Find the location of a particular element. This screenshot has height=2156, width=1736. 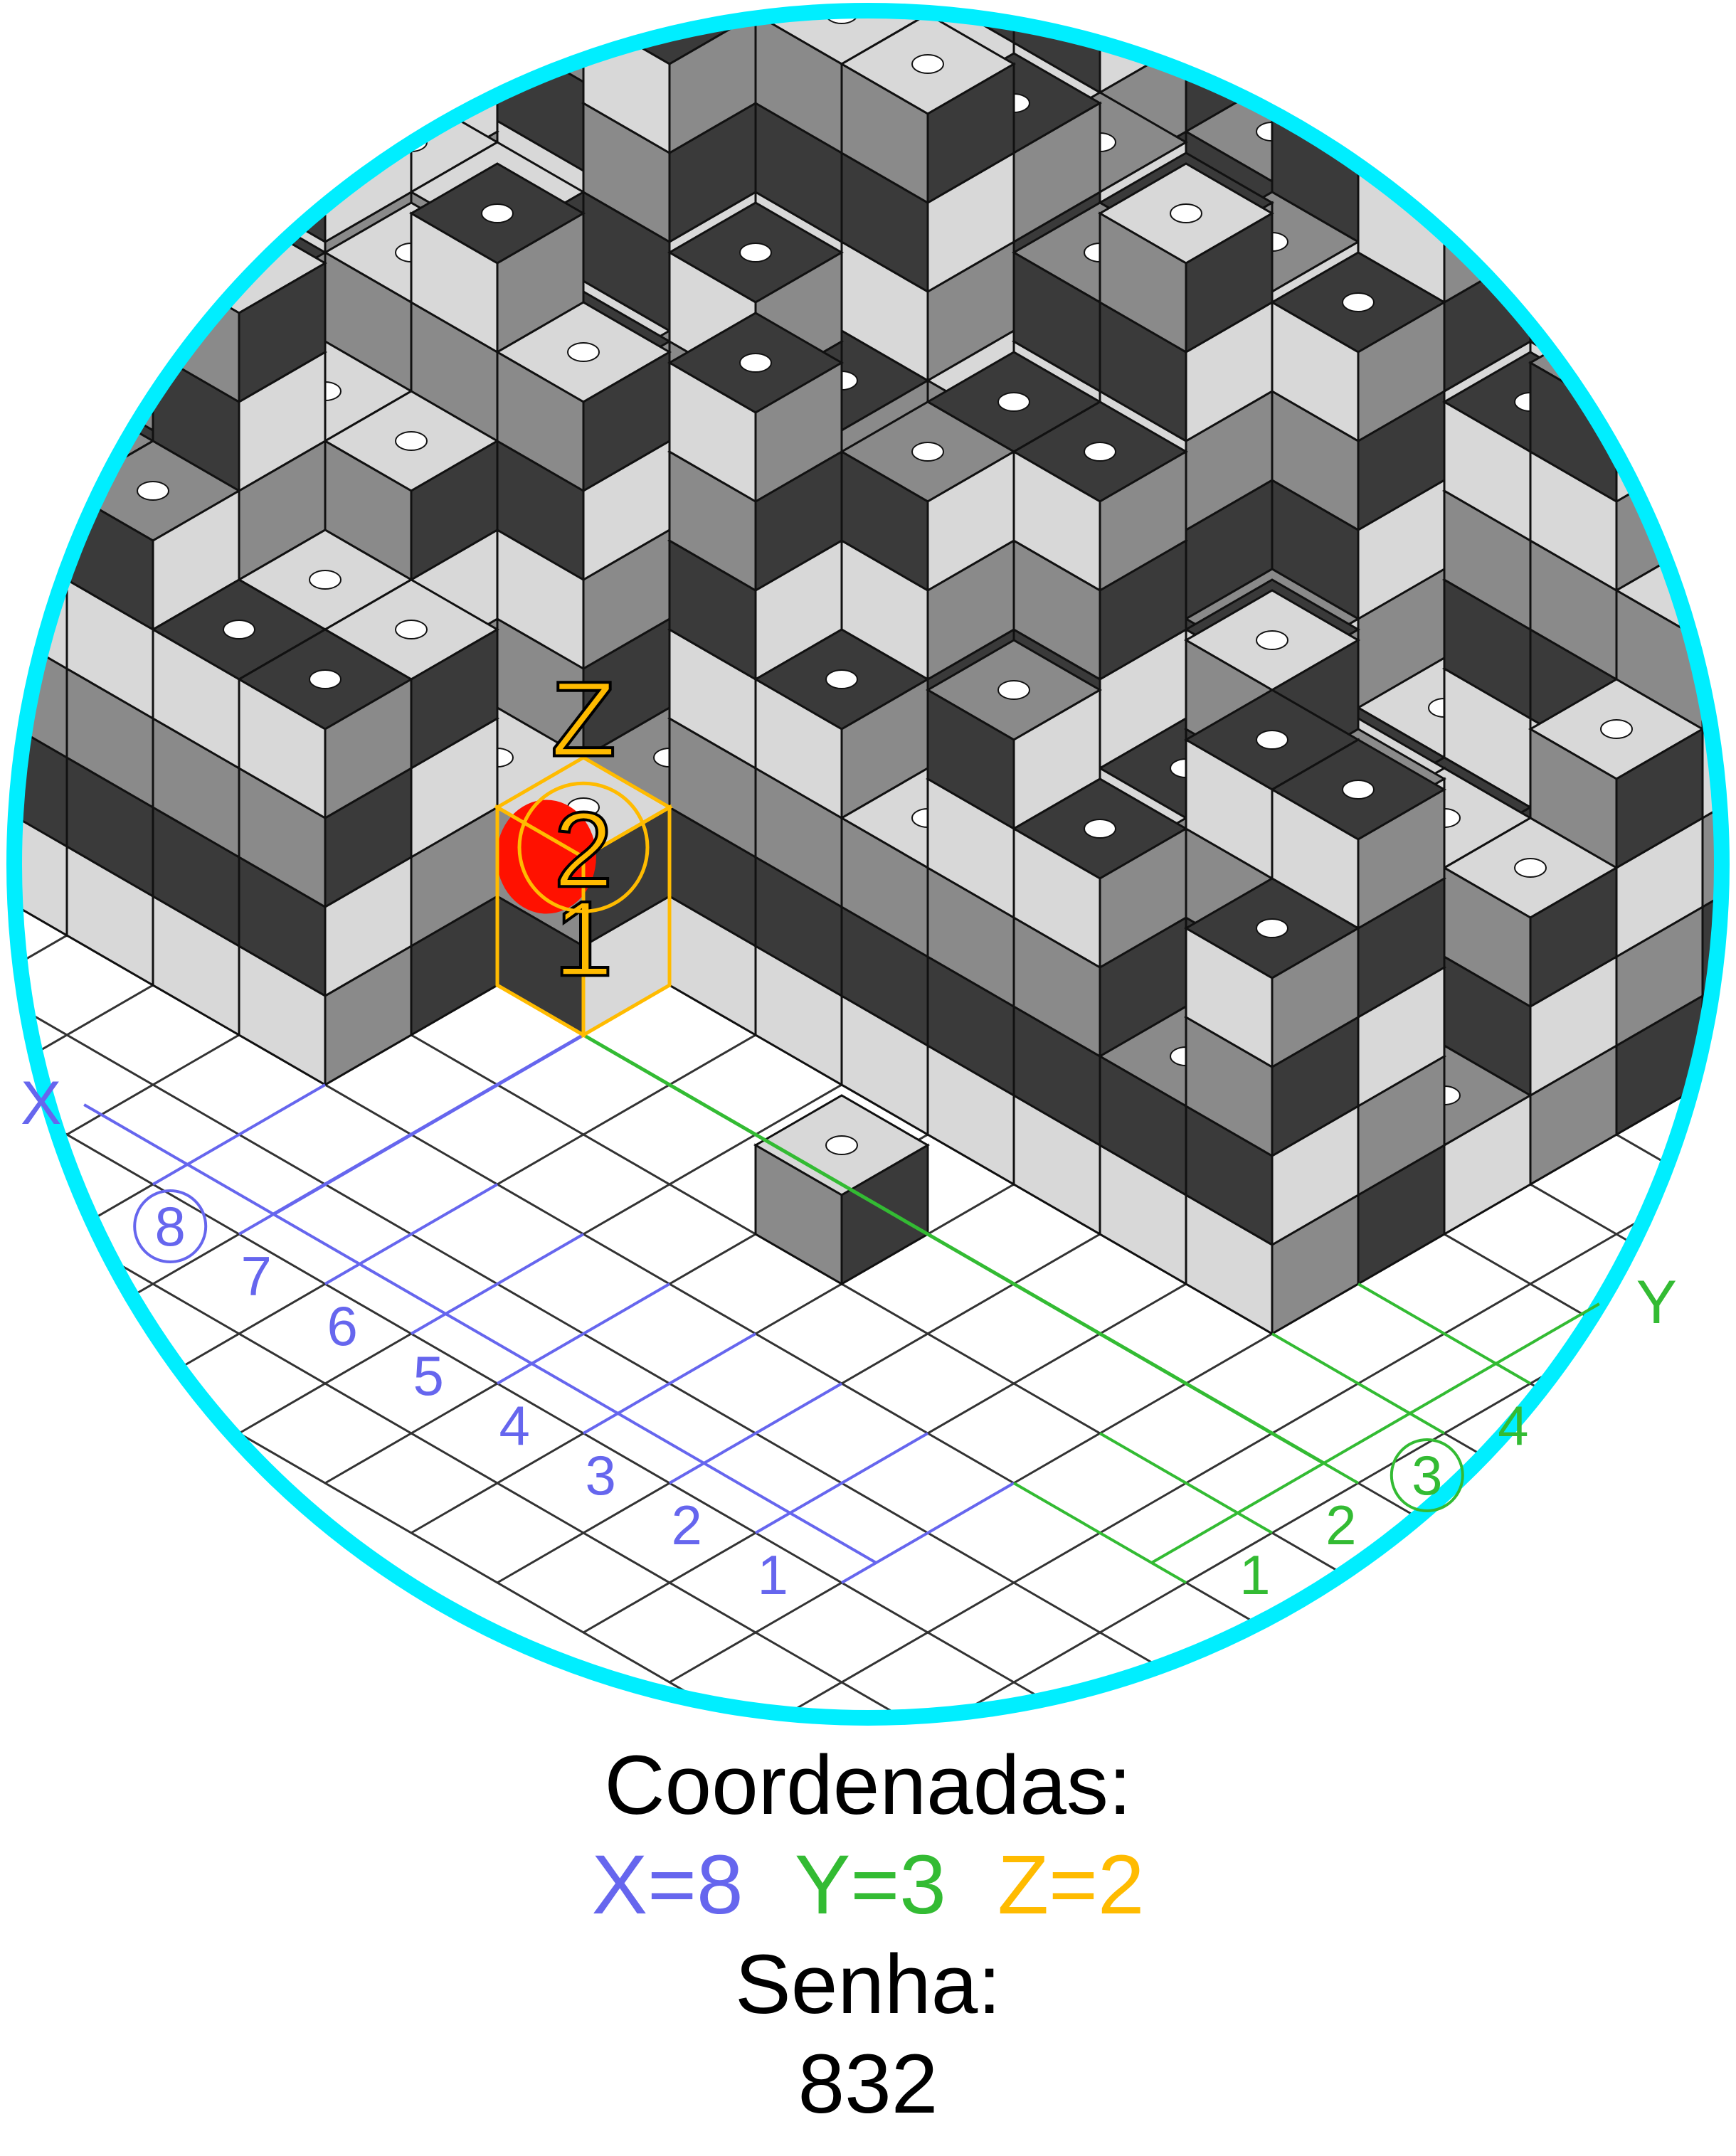

x-tick-label: 7 is located at coordinates (256, 1276).